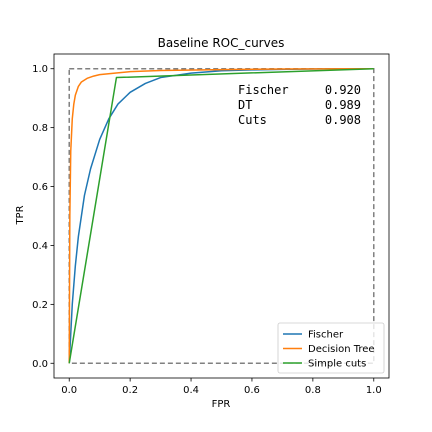 This screenshot has width=432, height=432. I want to click on score-value: 0.920, so click(343, 90).